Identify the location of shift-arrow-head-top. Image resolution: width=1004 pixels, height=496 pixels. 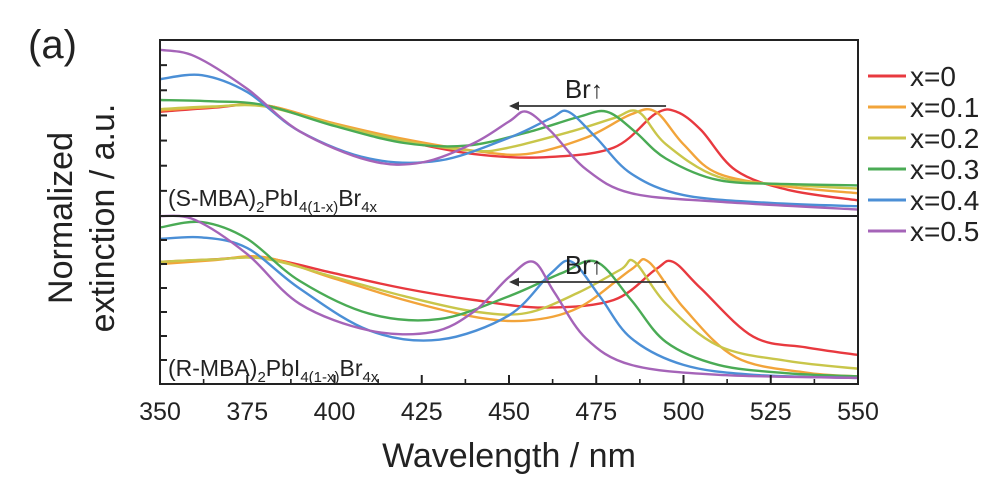
(514, 106).